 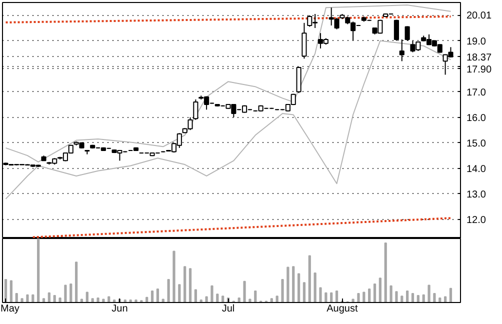 I want to click on x-tick-label: August, so click(x=342, y=309).